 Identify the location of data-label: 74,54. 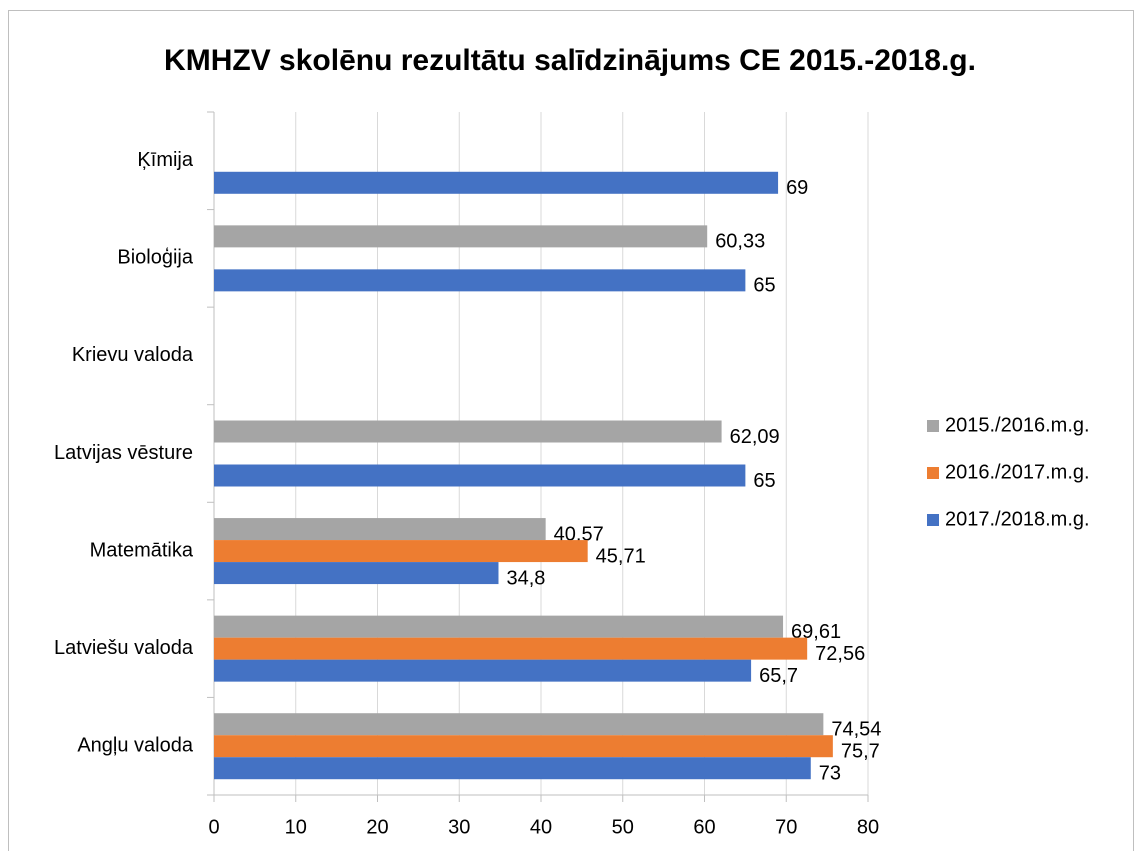
(856, 729).